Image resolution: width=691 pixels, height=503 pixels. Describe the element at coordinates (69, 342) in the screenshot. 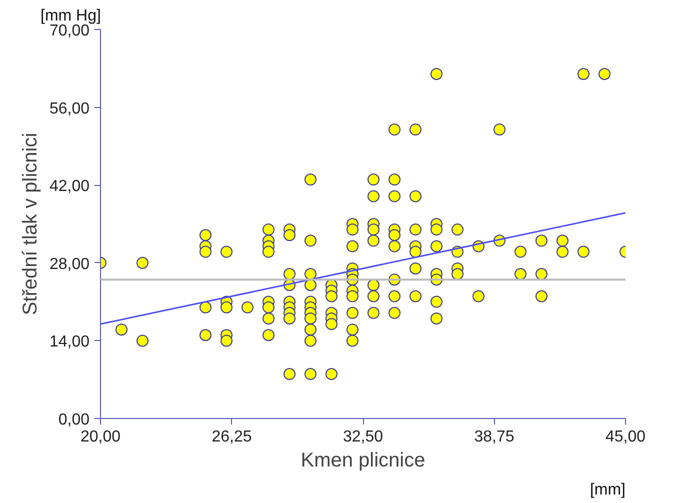

I see `y-tick-label: 14,00` at that location.